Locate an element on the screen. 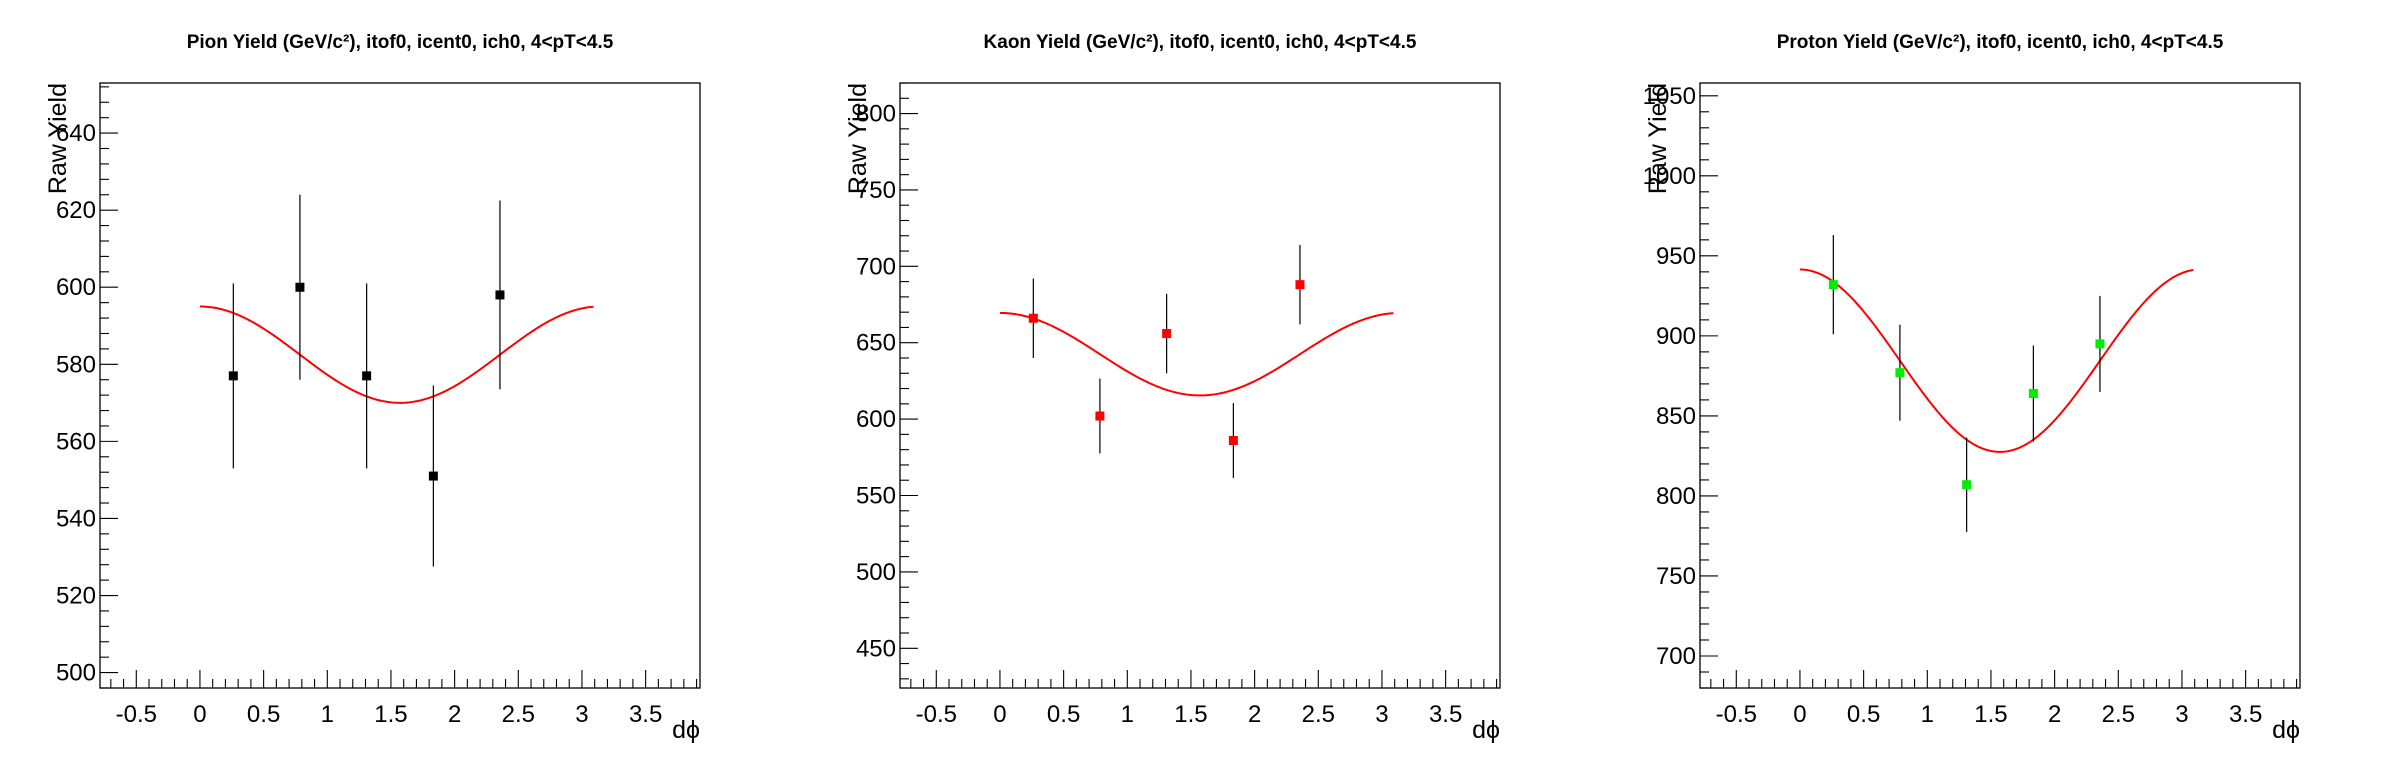 The height and width of the screenshot is (772, 2396). pion-x-tick-label: 3.5 is located at coordinates (645, 714).